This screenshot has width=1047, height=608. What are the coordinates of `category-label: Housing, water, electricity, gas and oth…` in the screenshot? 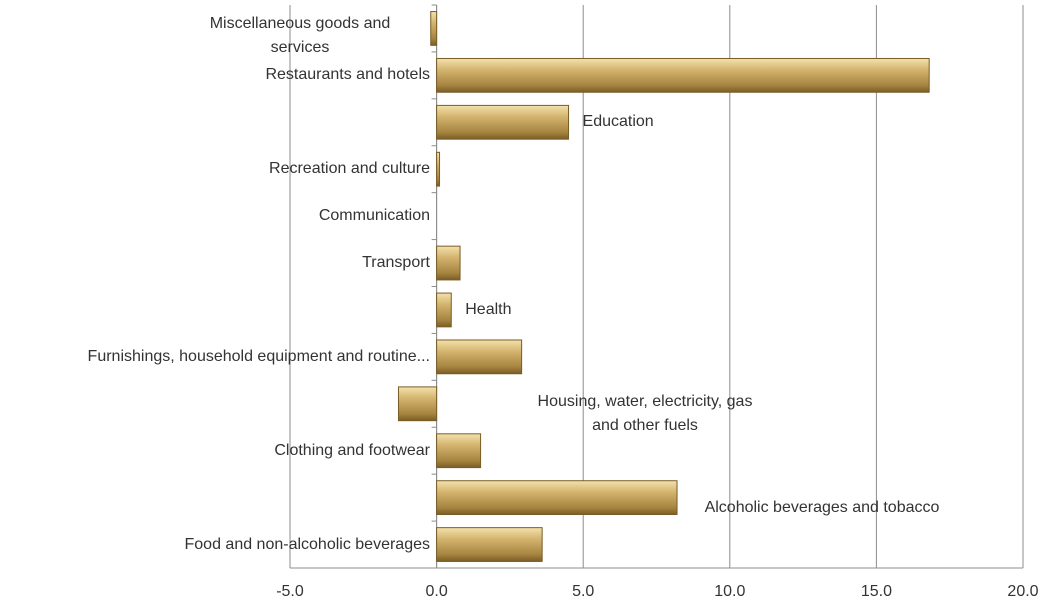 It's located at (645, 413).